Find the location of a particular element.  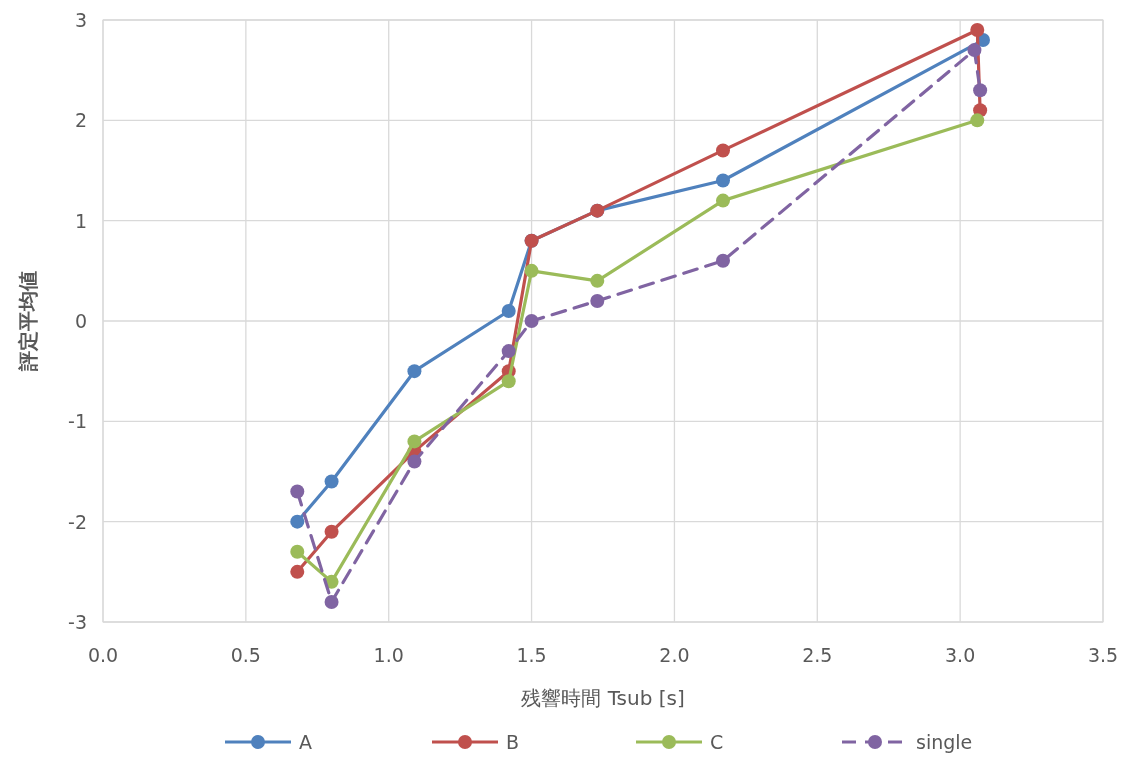

y-tick-label: 3 is located at coordinates (80, 20).